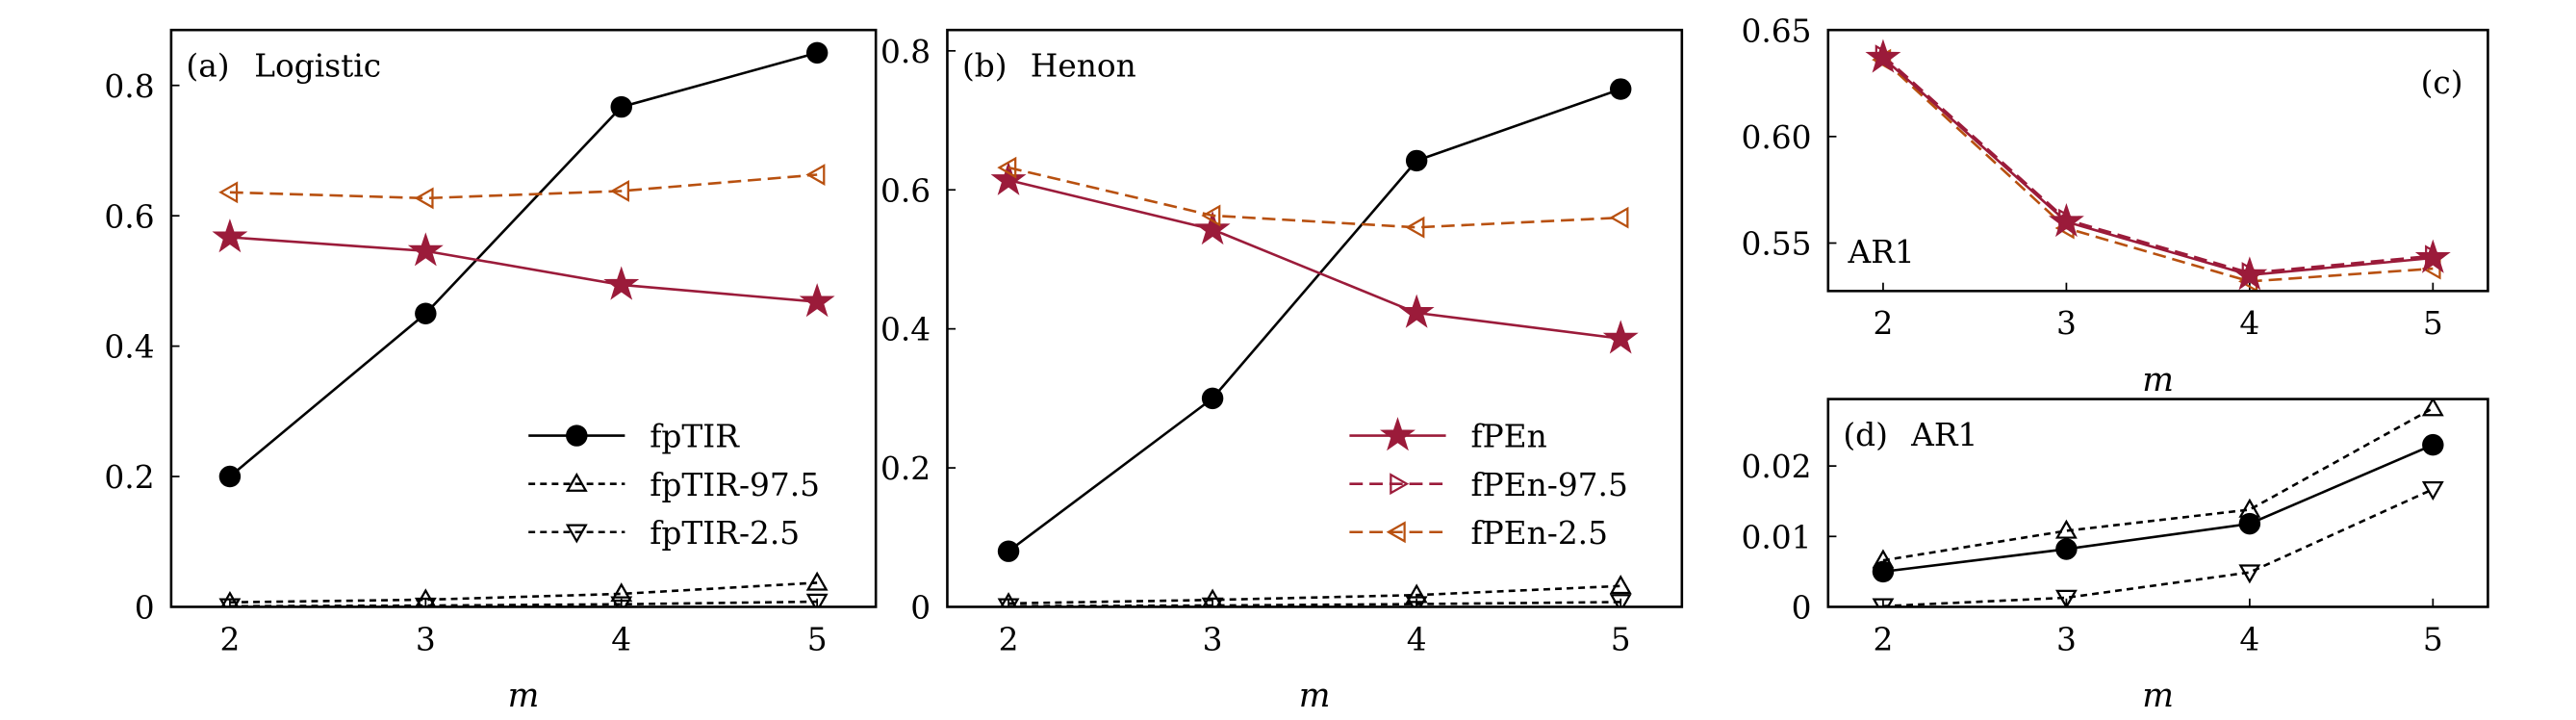 This screenshot has width=2576, height=720. Describe the element at coordinates (1083, 67) in the screenshot. I see `panel-title: Henon` at that location.